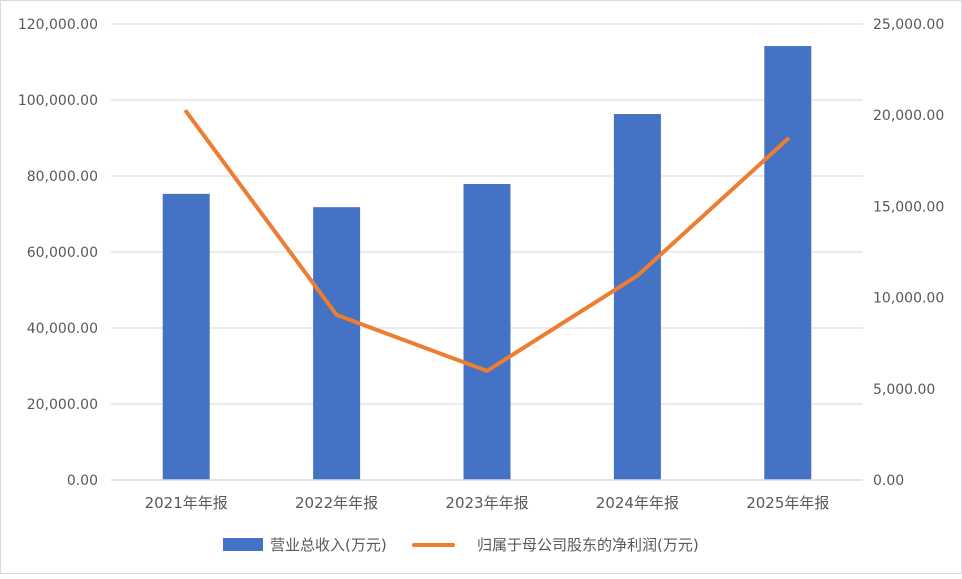 The width and height of the screenshot is (962, 579). I want to click on legend-bar-swatch, so click(243, 544).